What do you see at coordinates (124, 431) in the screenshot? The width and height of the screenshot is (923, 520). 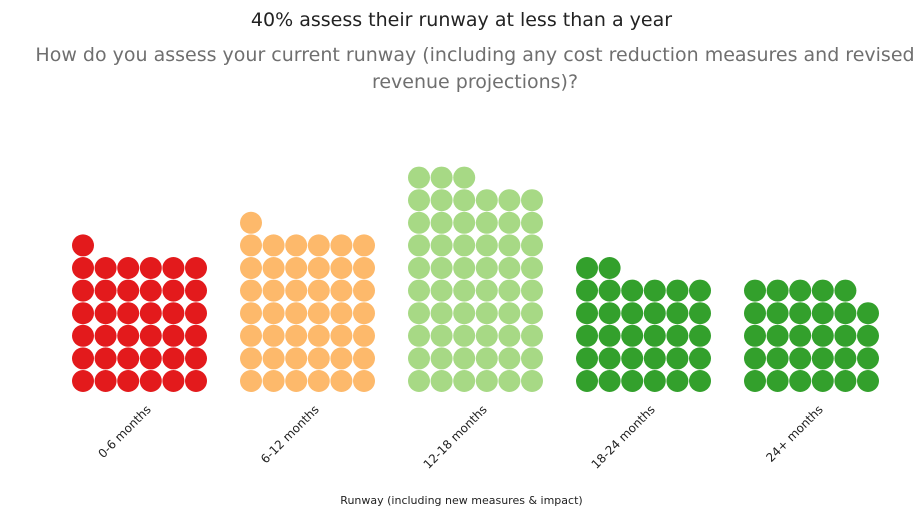 I see `category-label: 0-6 months` at bounding box center [124, 431].